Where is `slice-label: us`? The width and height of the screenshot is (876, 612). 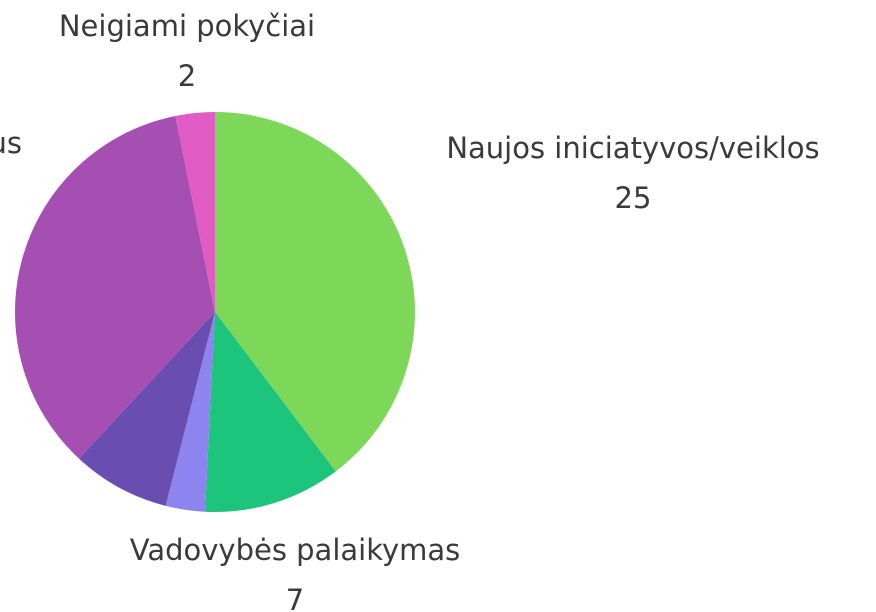
slice-label: us is located at coordinates (11, 143).